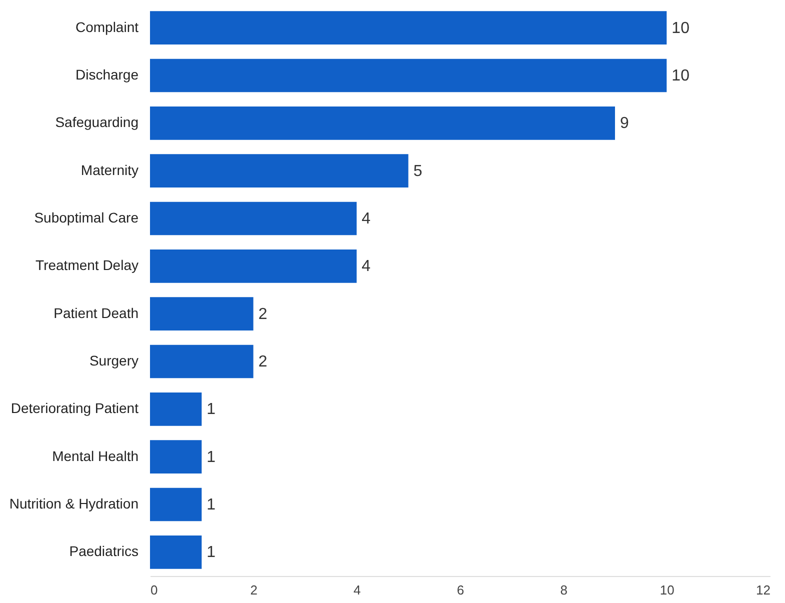 This screenshot has width=785, height=603. What do you see at coordinates (460, 590) in the screenshot?
I see `x-tick-label: 6` at bounding box center [460, 590].